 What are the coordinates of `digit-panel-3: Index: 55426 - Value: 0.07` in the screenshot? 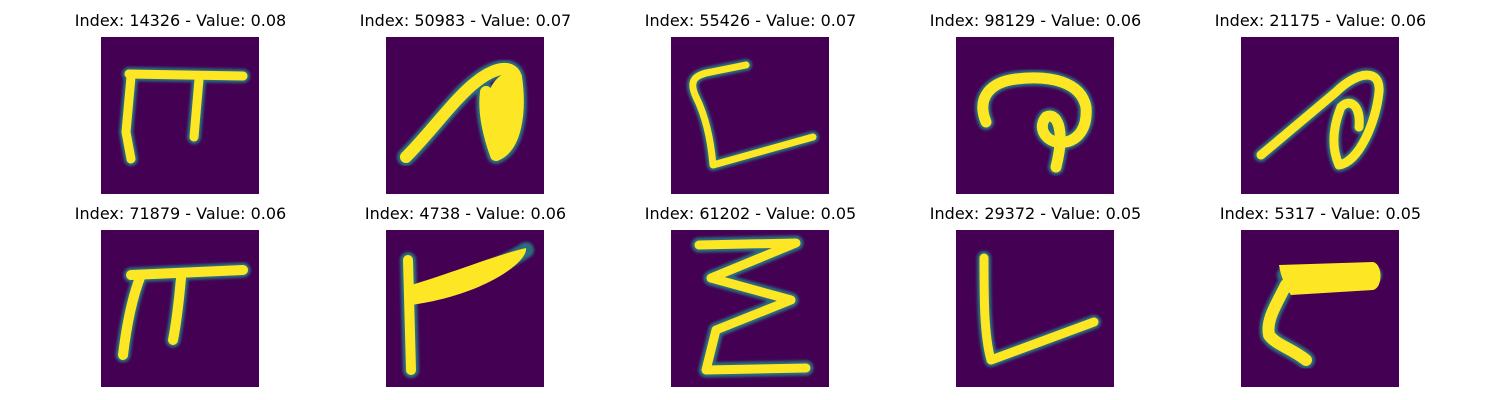 It's located at (750, 102).